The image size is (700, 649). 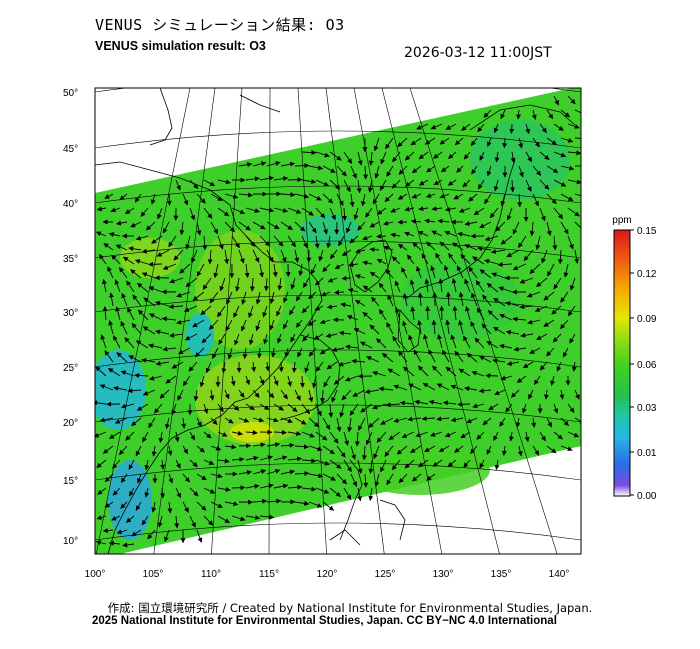 What do you see at coordinates (70, 149) in the screenshot?
I see `lat-label-45: 45°` at bounding box center [70, 149].